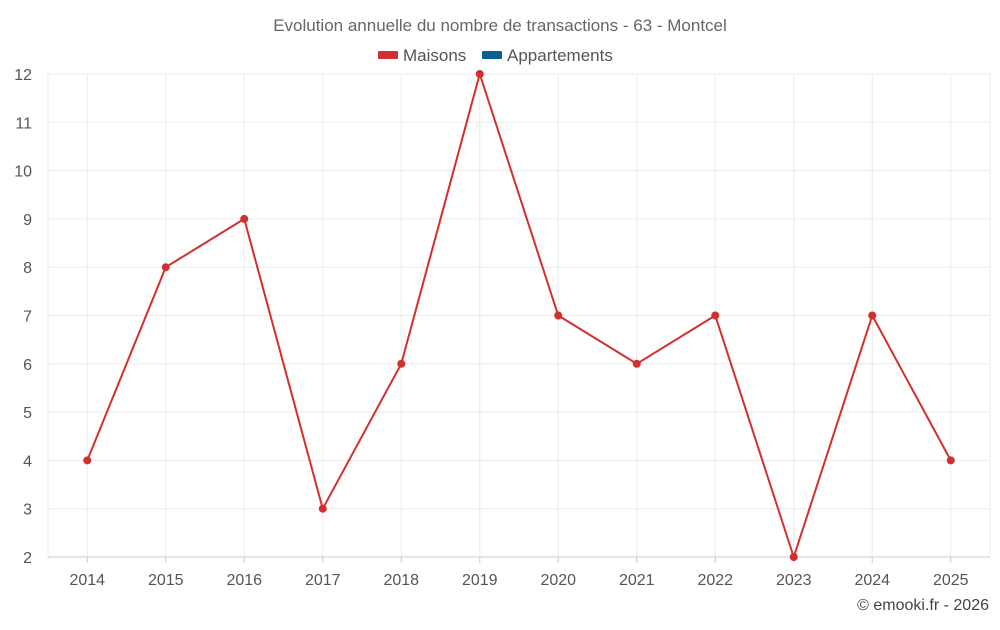 This screenshot has width=1000, height=630. What do you see at coordinates (715, 580) in the screenshot?
I see `x-tick-label: 2022` at bounding box center [715, 580].